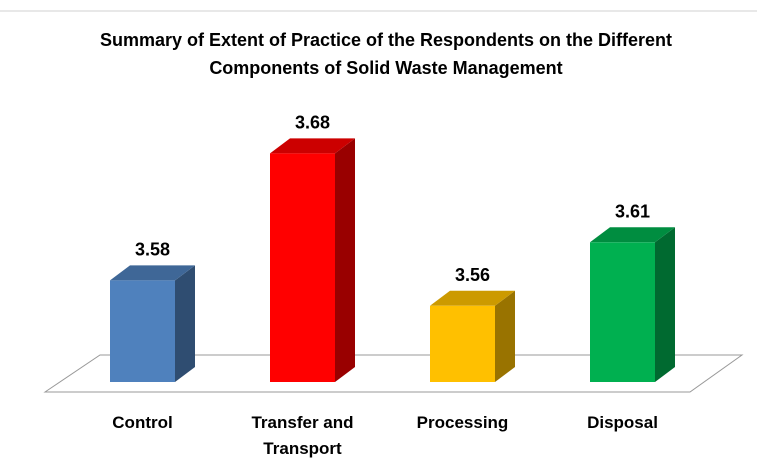 This screenshot has height=465, width=757. I want to click on x-tick-label: Control, so click(142, 422).